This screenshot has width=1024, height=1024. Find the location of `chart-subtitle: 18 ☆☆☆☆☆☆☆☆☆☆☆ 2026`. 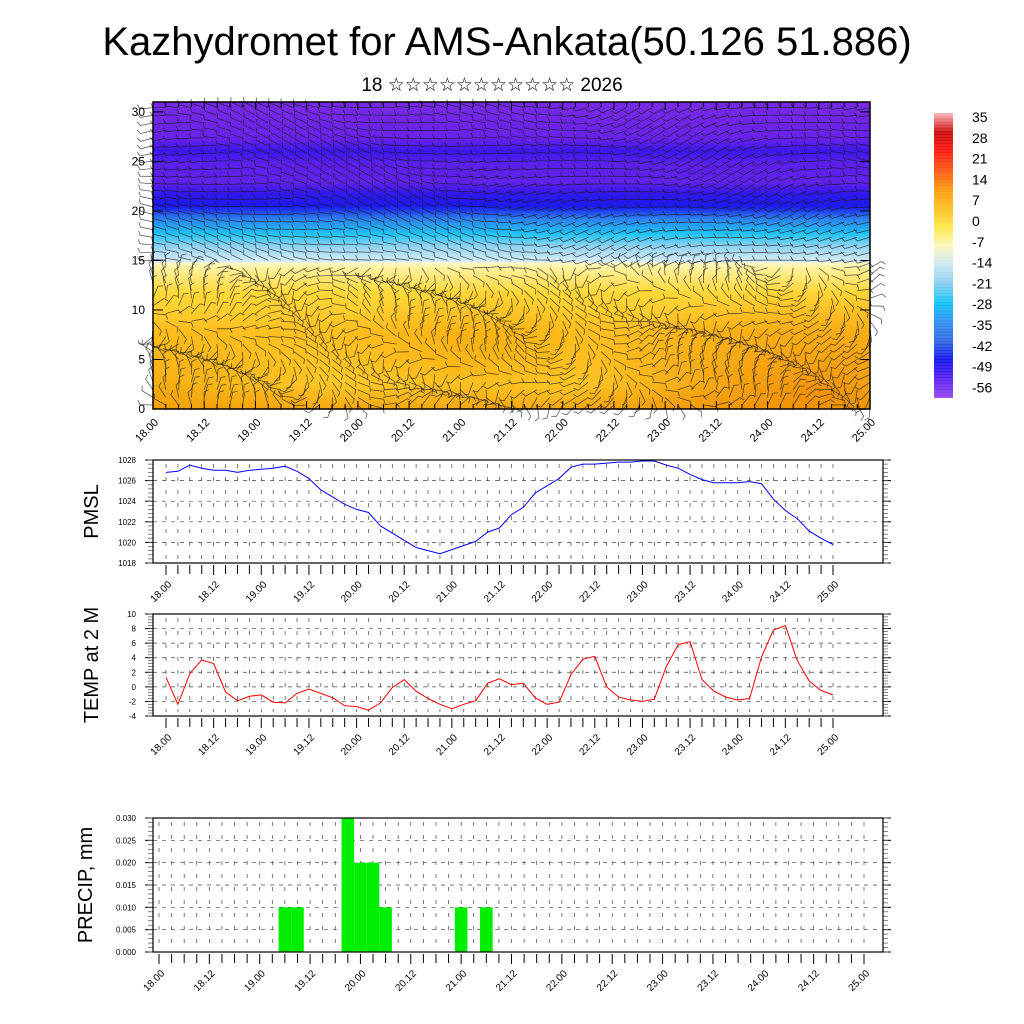

chart-subtitle: 18 ☆☆☆☆☆☆☆☆☆☆☆ 2026 is located at coordinates (491, 85).